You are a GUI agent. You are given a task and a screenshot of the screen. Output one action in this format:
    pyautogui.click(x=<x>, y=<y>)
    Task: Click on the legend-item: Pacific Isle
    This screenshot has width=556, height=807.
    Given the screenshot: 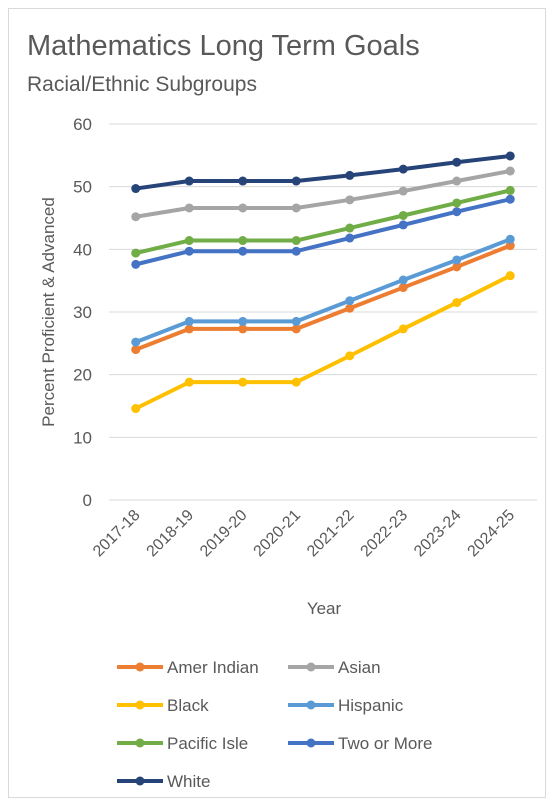 What is the action you would take?
    pyautogui.click(x=182, y=743)
    